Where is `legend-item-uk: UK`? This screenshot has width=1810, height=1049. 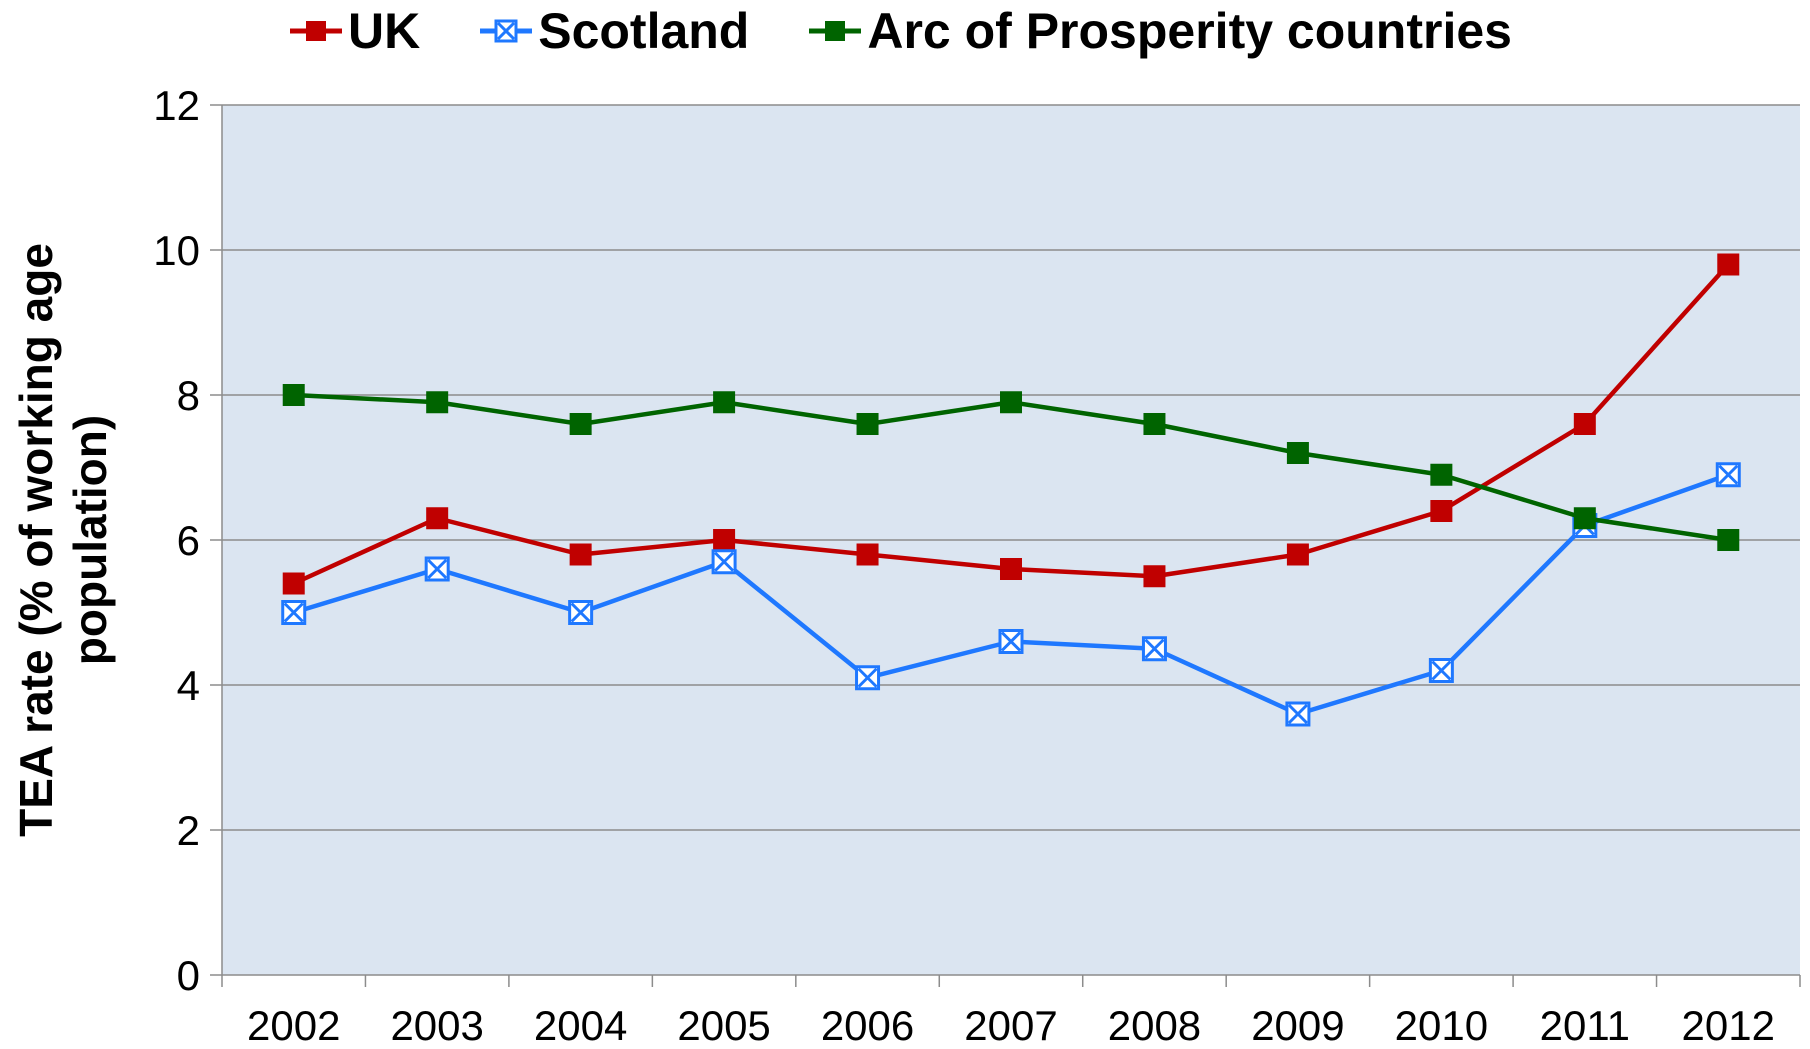
legend-item-uk: UK is located at coordinates (355, 31).